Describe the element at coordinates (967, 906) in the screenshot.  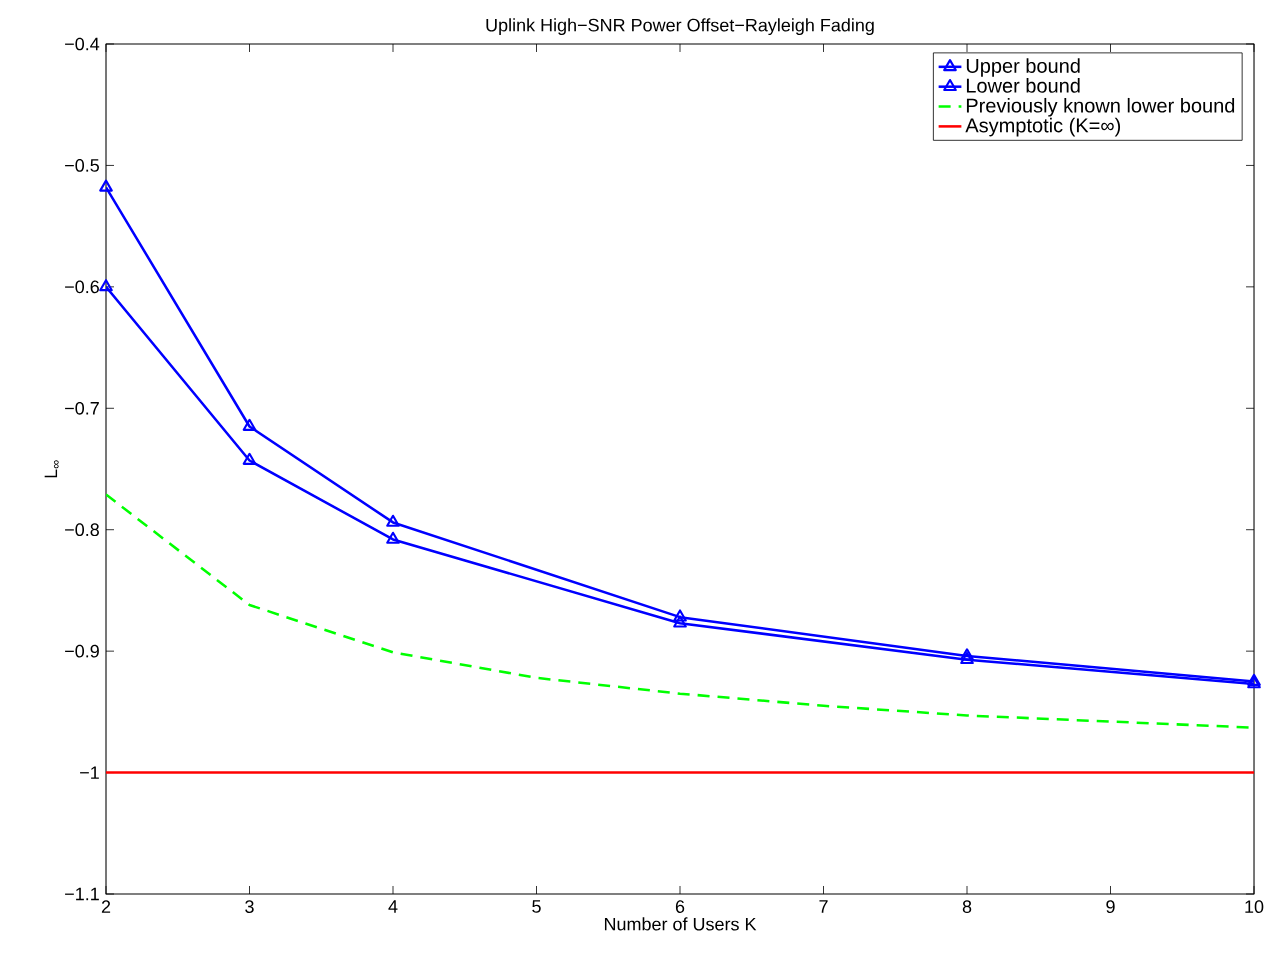
I see `x-tick-label: 8` at that location.